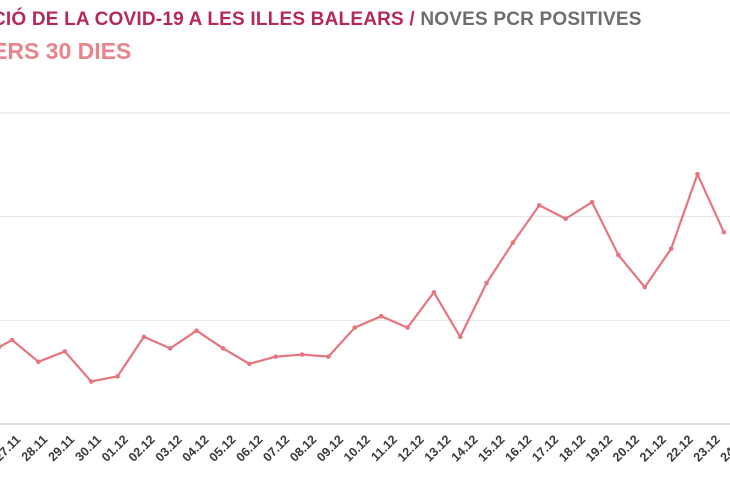  Describe the element at coordinates (276, 448) in the screenshot. I see `x-tick-label: 07.12` at that location.